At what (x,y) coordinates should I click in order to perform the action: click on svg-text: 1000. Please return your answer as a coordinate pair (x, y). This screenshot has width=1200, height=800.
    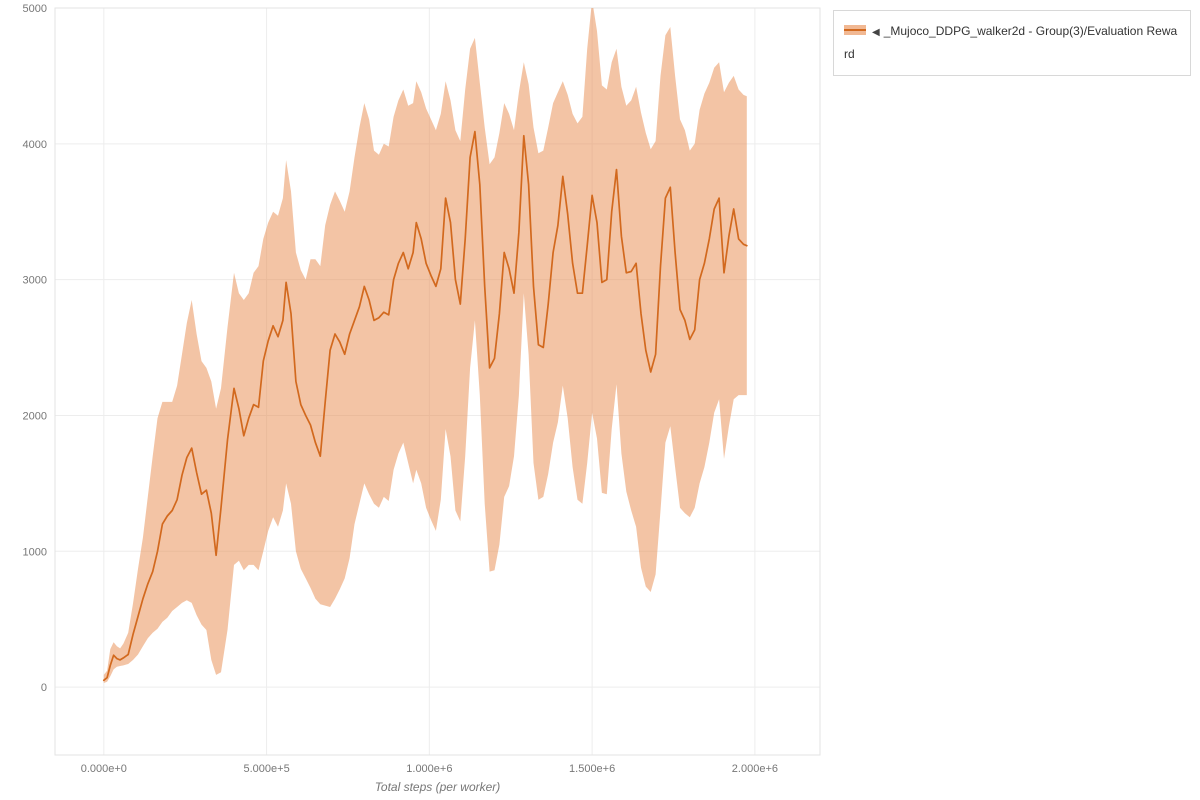
    Looking at the image, I should click on (35, 552).